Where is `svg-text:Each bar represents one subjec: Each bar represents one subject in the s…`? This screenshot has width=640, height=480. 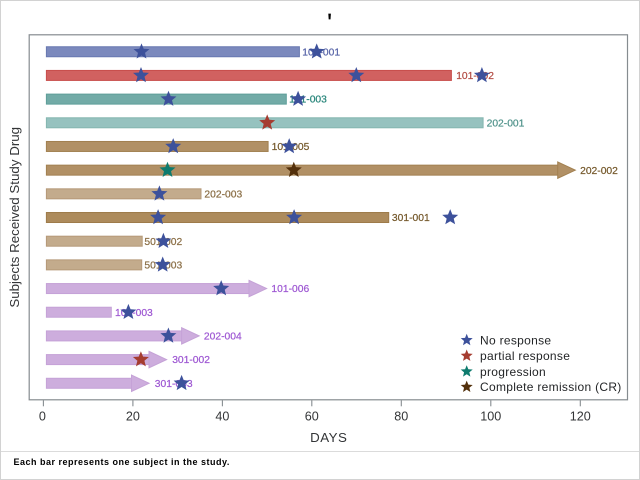
svg-text:Each bar represents one subjec: Each bar represents one subject in the s… is located at coordinates (122, 462).